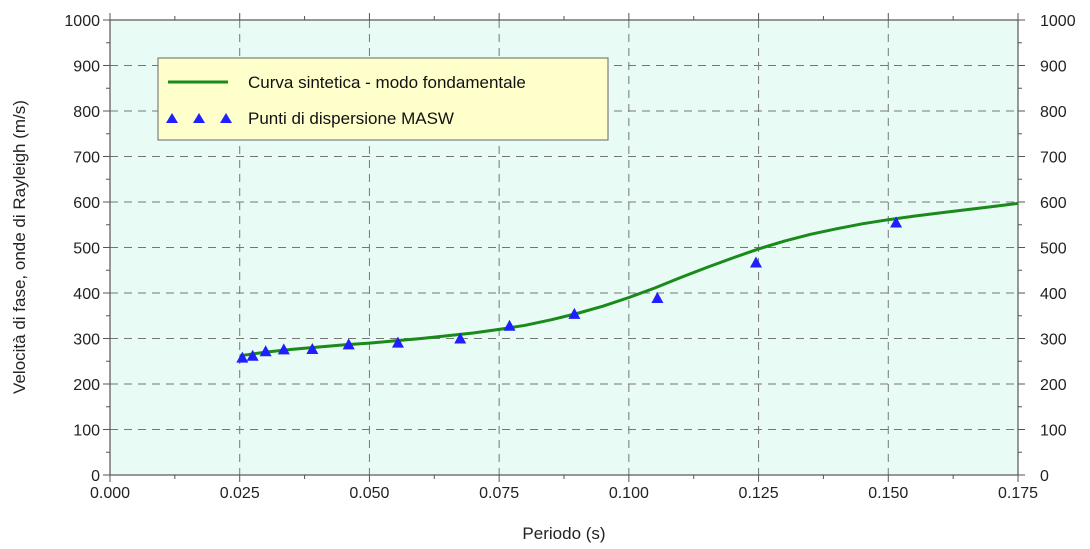 Image resolution: width=1090 pixels, height=549 pixels. Describe the element at coordinates (1053, 158) in the screenshot. I see `y-tick-label-right: 700` at that location.